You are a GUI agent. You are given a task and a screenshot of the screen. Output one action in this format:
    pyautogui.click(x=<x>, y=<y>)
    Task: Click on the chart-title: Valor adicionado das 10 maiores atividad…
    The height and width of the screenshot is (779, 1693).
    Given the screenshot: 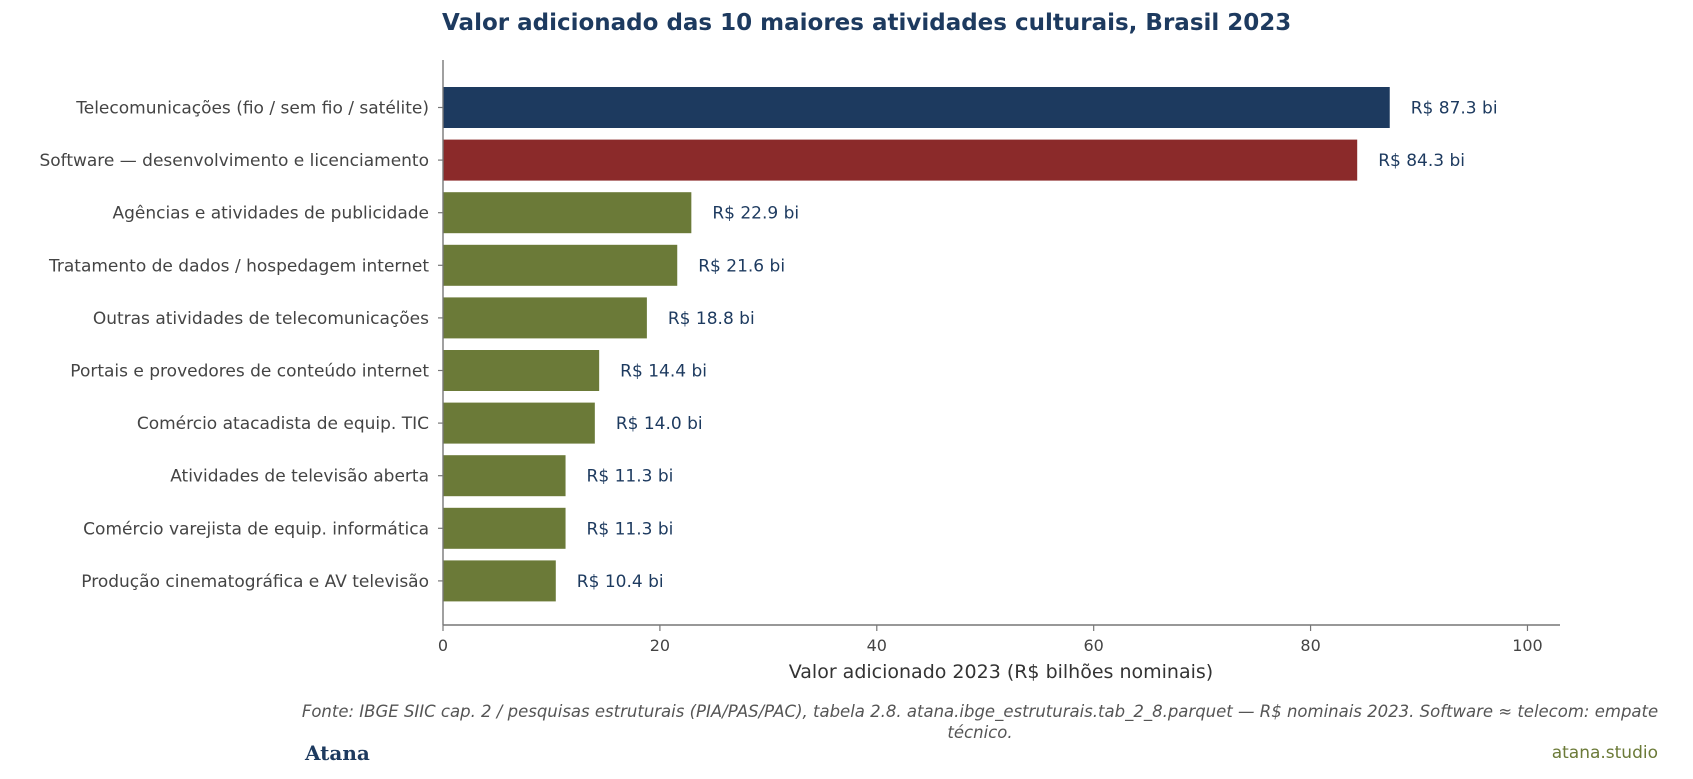 What is the action you would take?
    pyautogui.click(x=867, y=23)
    